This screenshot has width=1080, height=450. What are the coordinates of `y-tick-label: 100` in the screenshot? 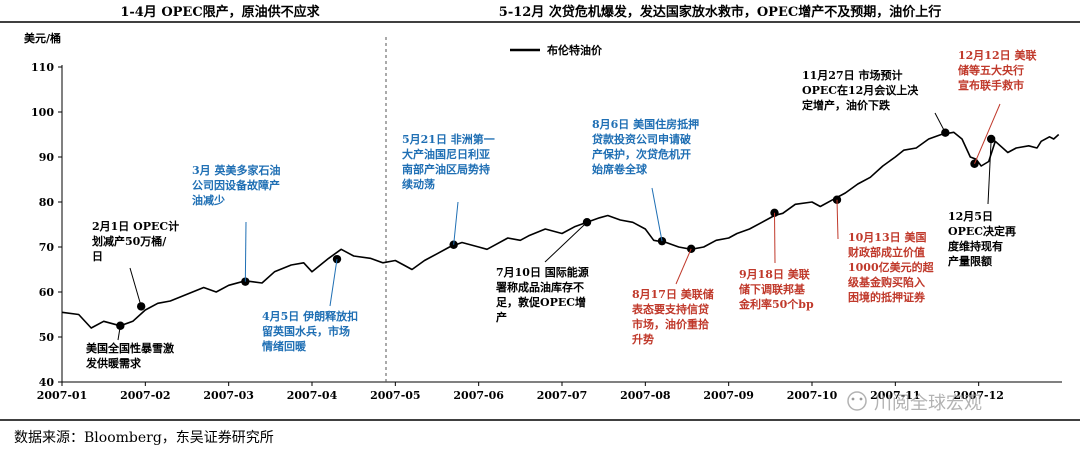 It's located at (42, 112).